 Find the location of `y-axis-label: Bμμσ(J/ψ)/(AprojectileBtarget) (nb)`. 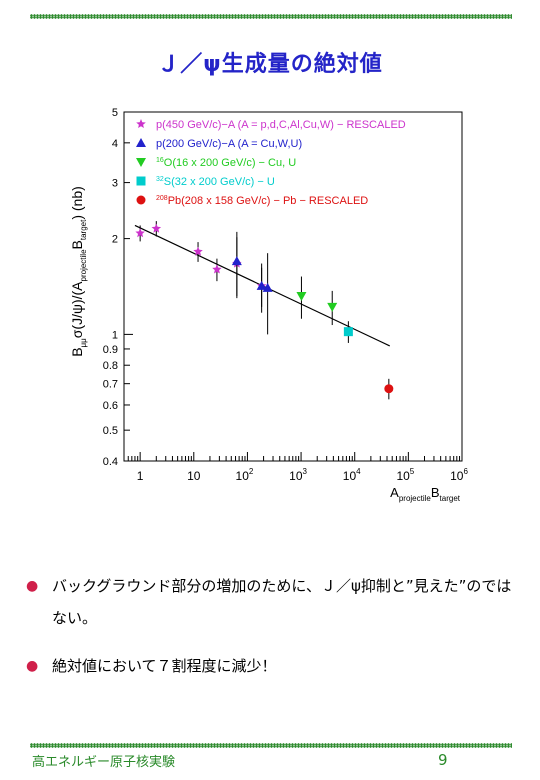

y-axis-label: Bμμσ(J/ψ)/(AprojectileBtarget) (nb) is located at coordinates (78, 271).